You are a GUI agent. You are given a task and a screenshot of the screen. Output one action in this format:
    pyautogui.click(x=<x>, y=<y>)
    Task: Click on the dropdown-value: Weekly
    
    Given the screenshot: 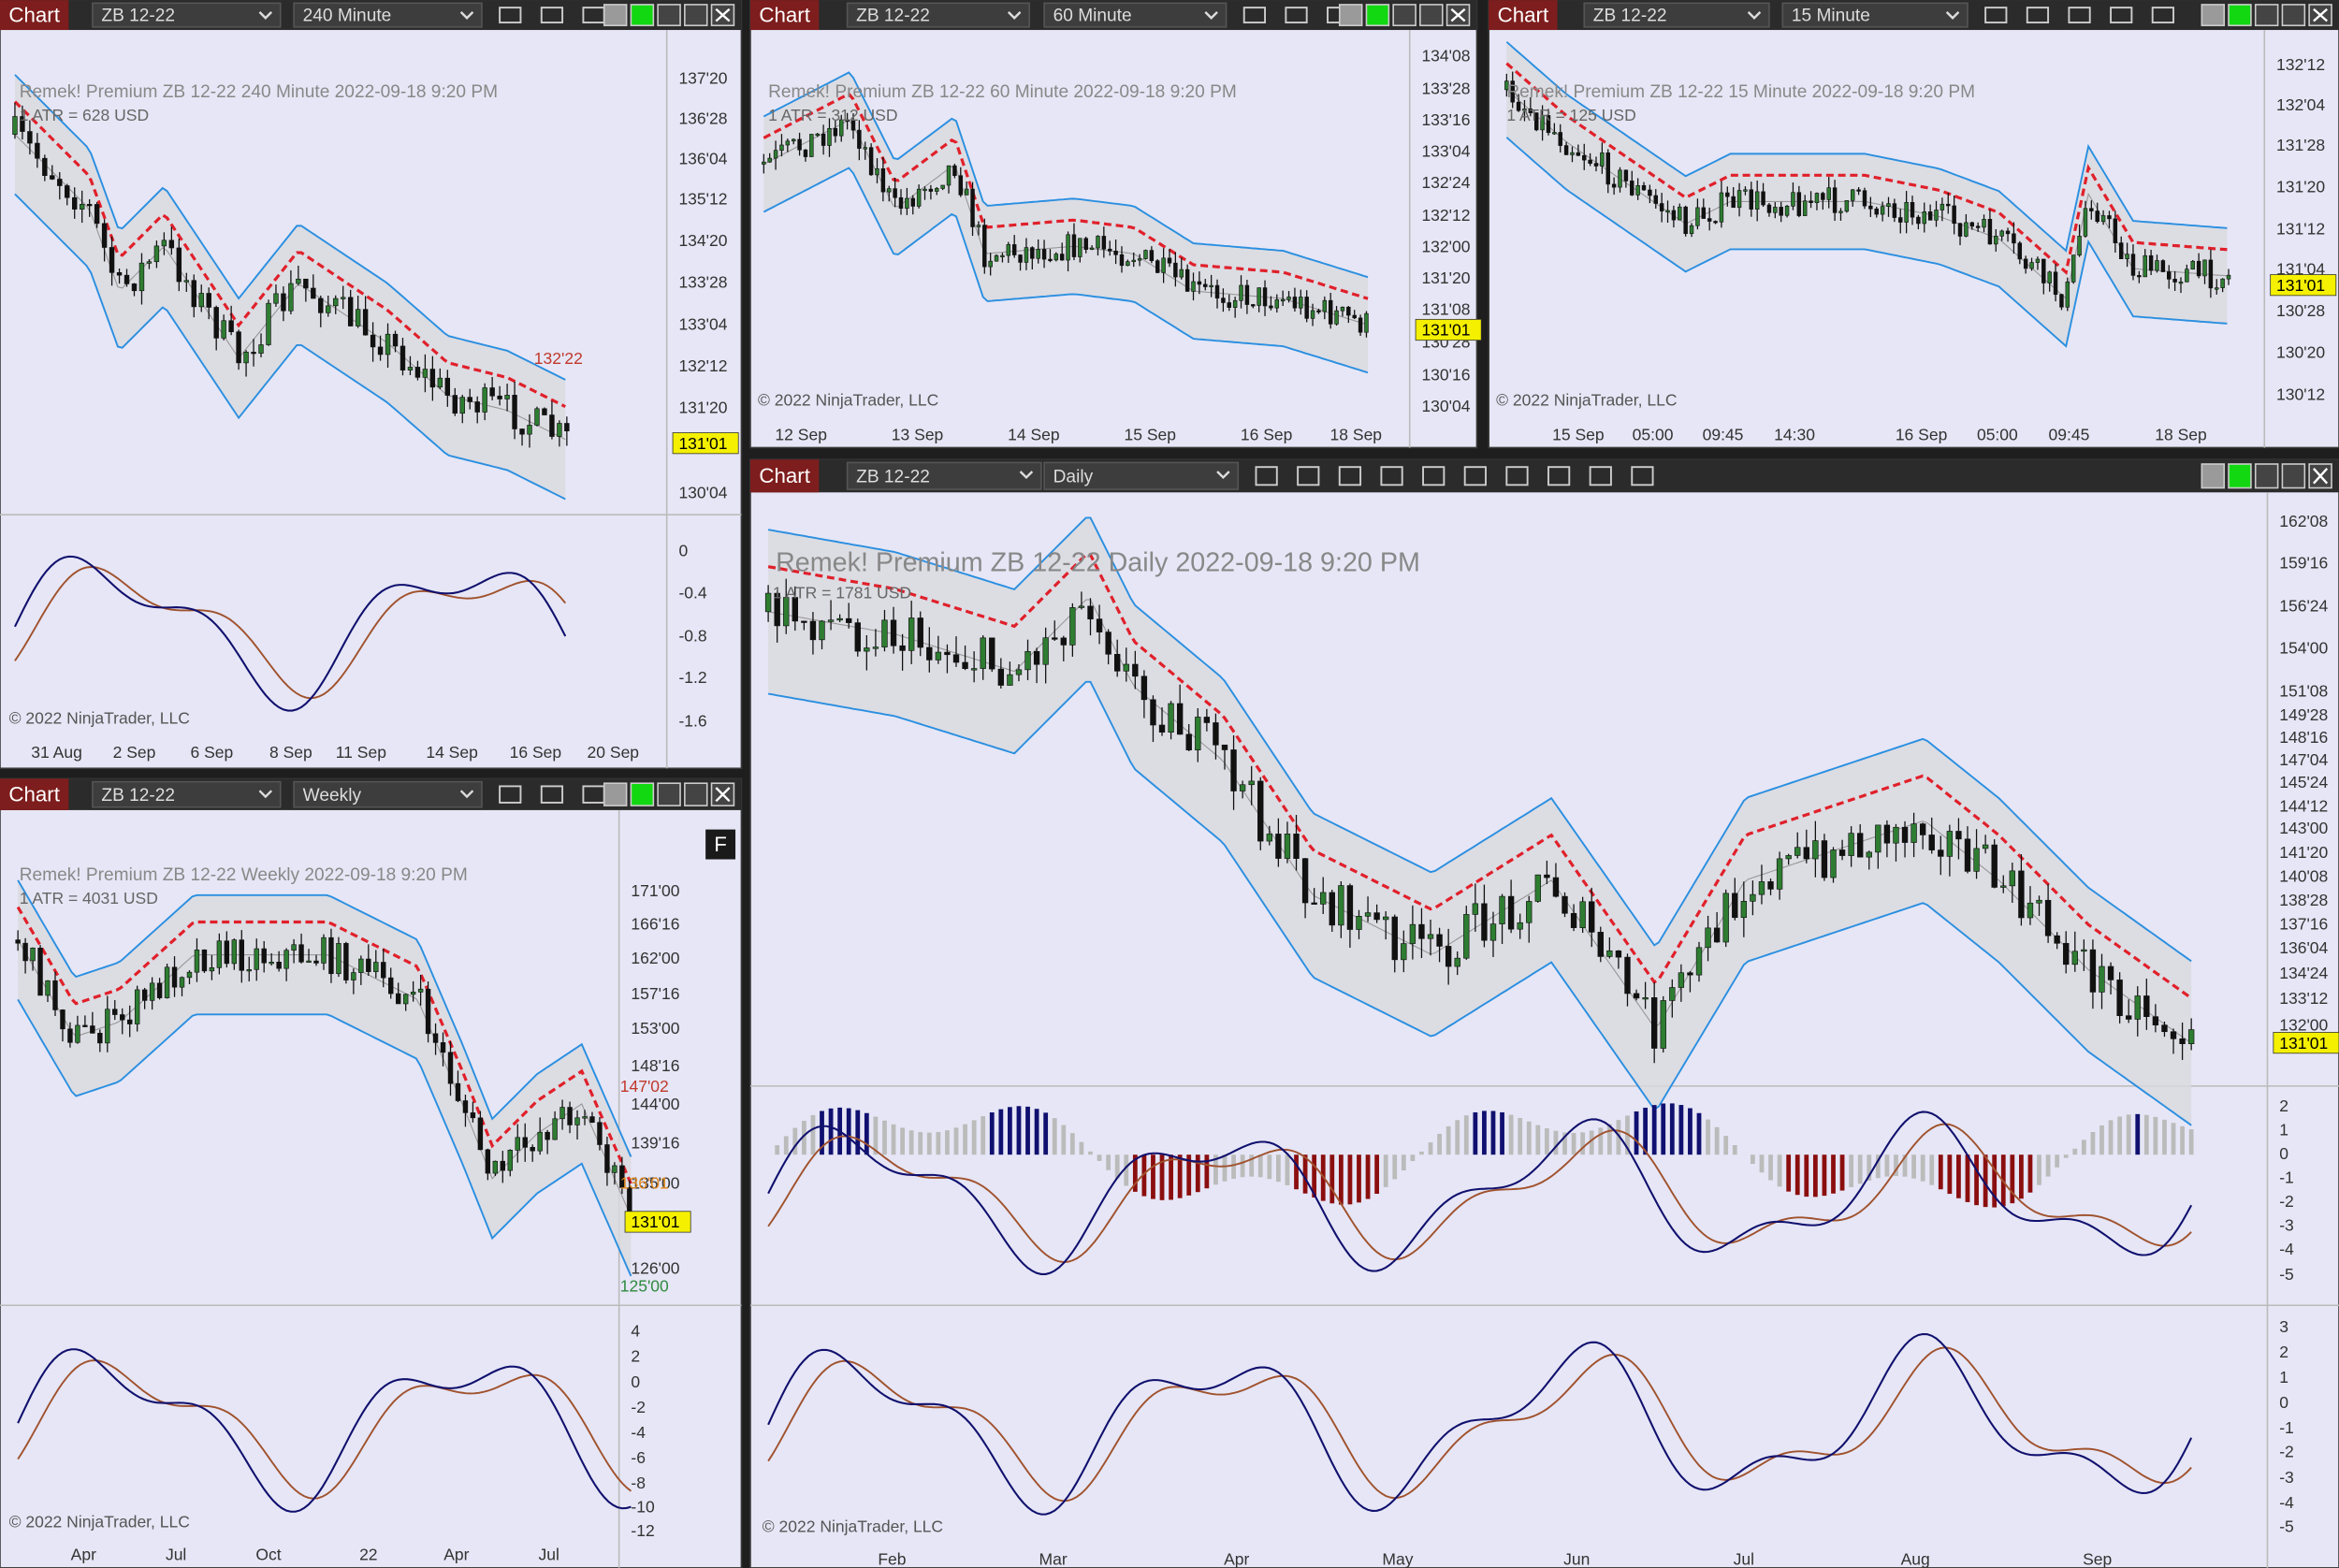 What is the action you would take?
    pyautogui.click(x=332, y=796)
    